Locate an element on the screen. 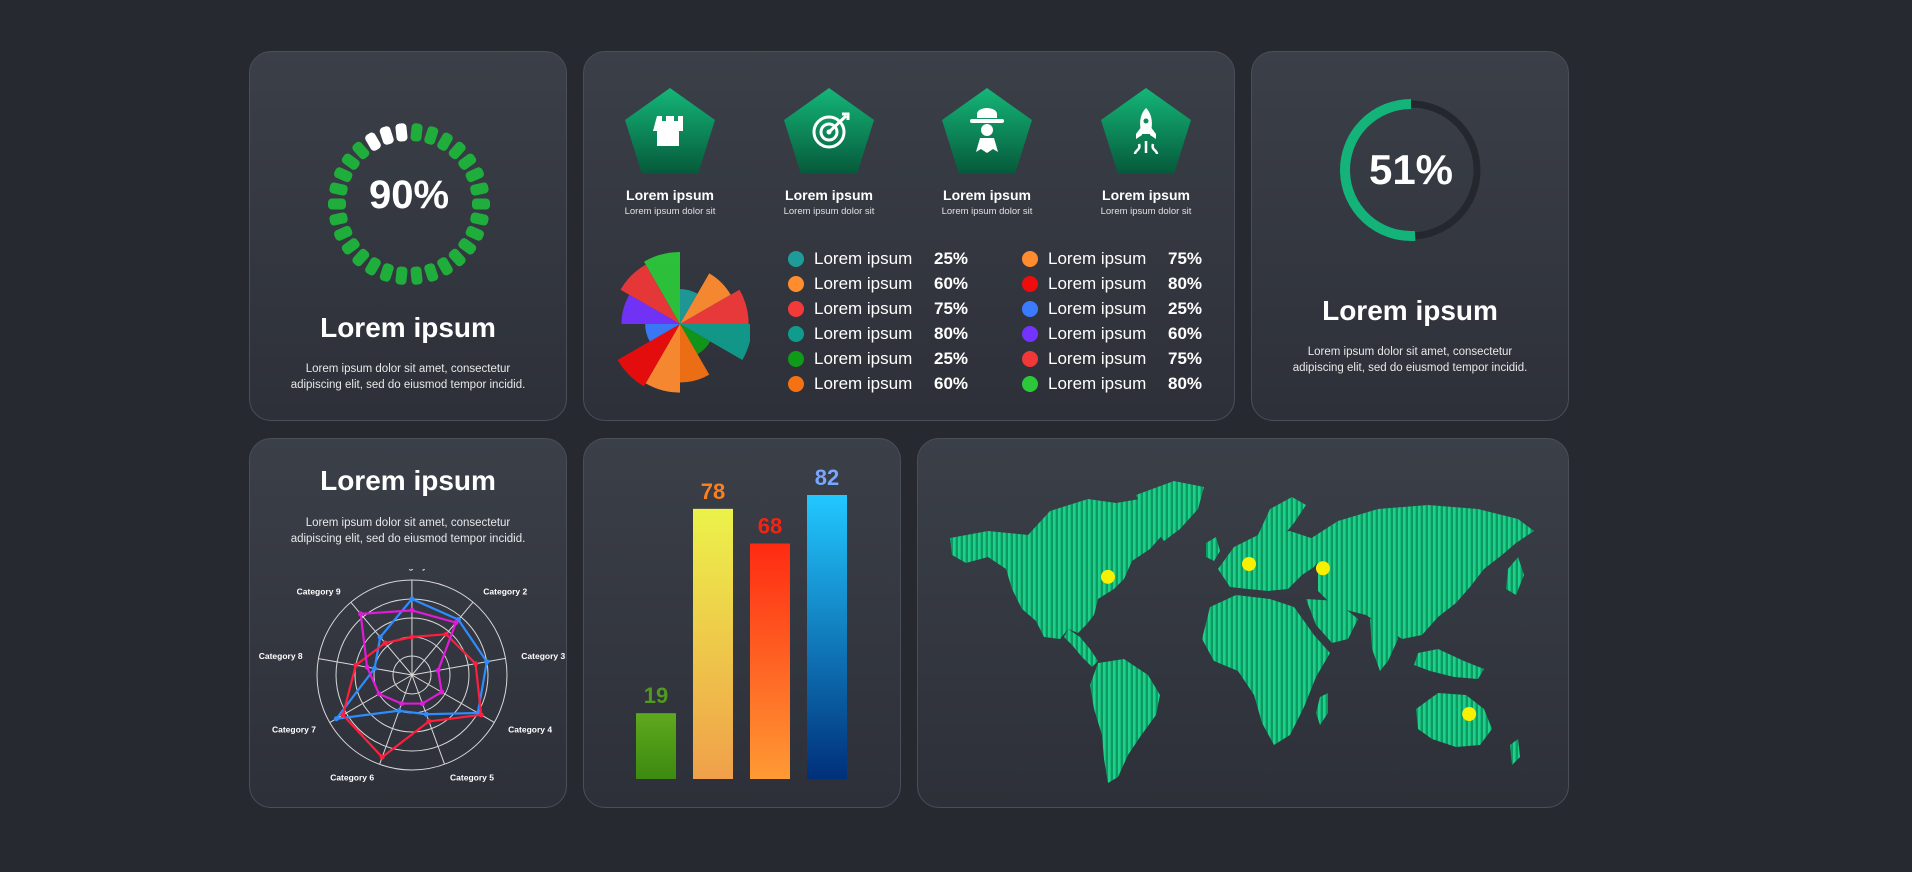  map-marker is located at coordinates (1469, 714).